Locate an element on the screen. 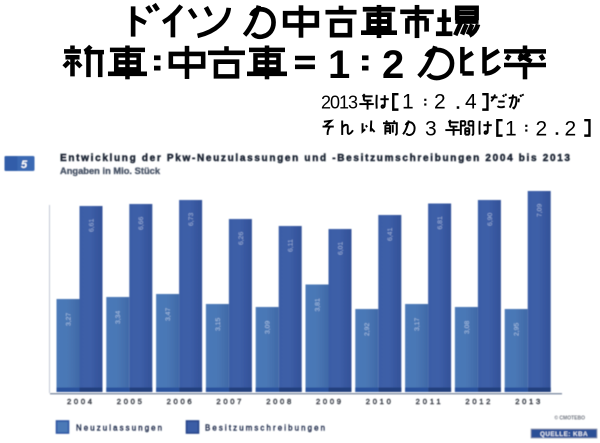 Image resolution: width=600 pixels, height=443 pixels. svg-text: 3,27 is located at coordinates (68, 319).